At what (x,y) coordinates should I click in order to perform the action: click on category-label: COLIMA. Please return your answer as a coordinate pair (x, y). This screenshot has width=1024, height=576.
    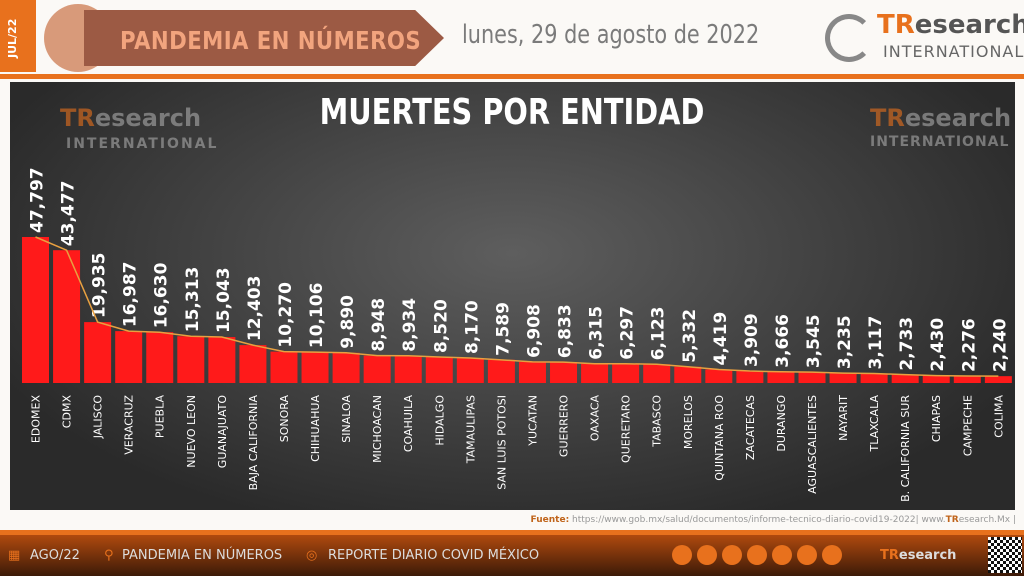
    Looking at the image, I should click on (998, 416).